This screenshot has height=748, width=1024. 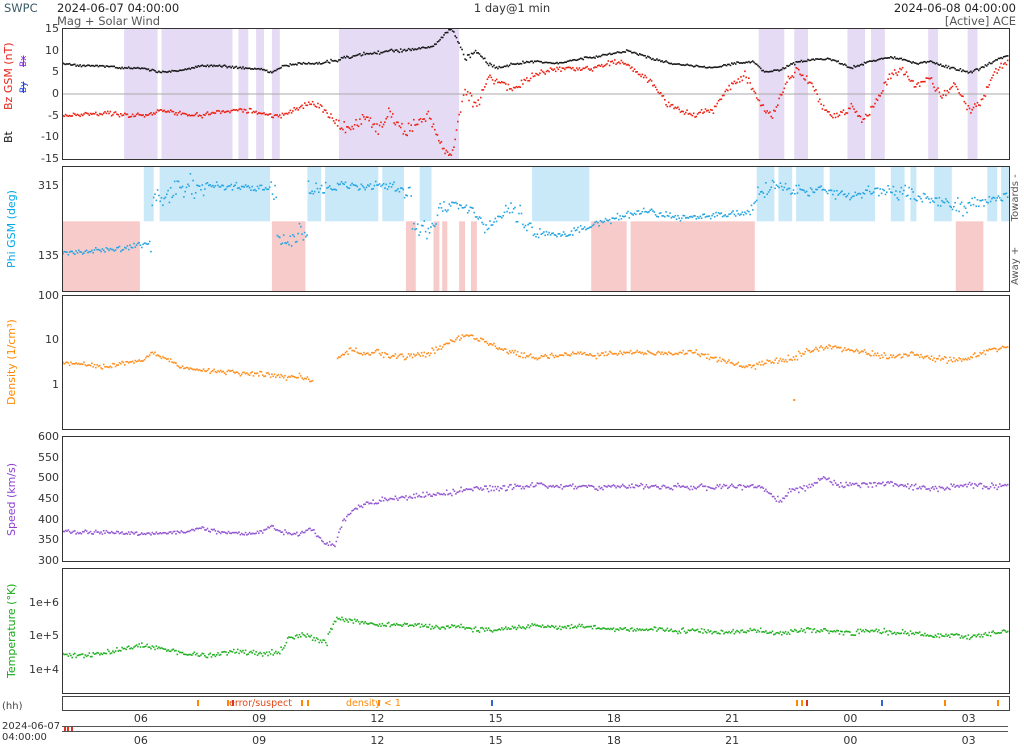 What do you see at coordinates (260, 703) in the screenshot?
I see `error-suspect-label: error/suspect` at bounding box center [260, 703].